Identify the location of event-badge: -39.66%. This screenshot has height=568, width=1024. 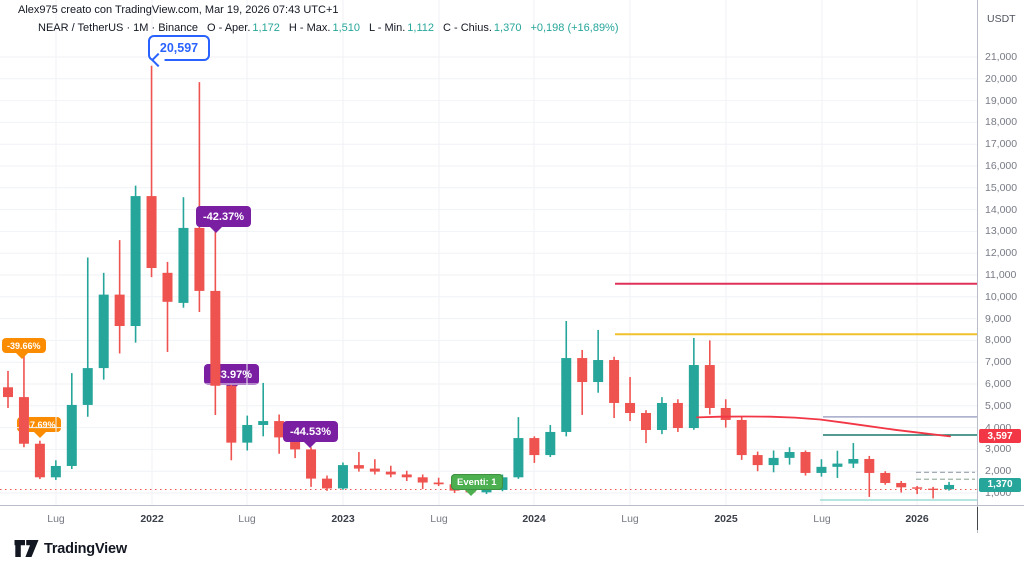
(24, 348).